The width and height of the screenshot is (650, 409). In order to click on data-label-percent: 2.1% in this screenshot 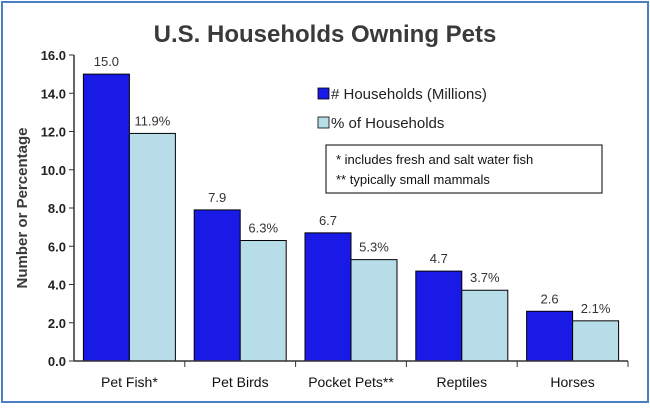, I will do `click(596, 308)`.